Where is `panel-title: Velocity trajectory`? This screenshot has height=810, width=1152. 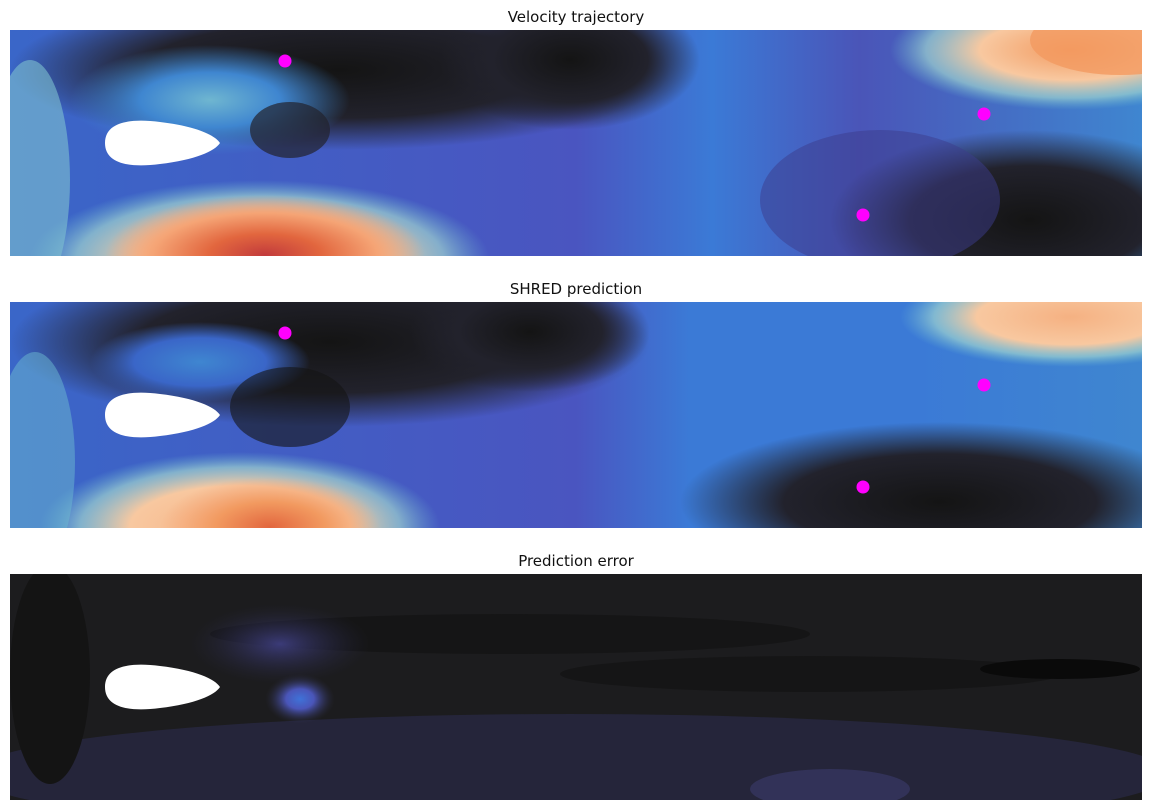 panel-title: Velocity trajectory is located at coordinates (576, 17).